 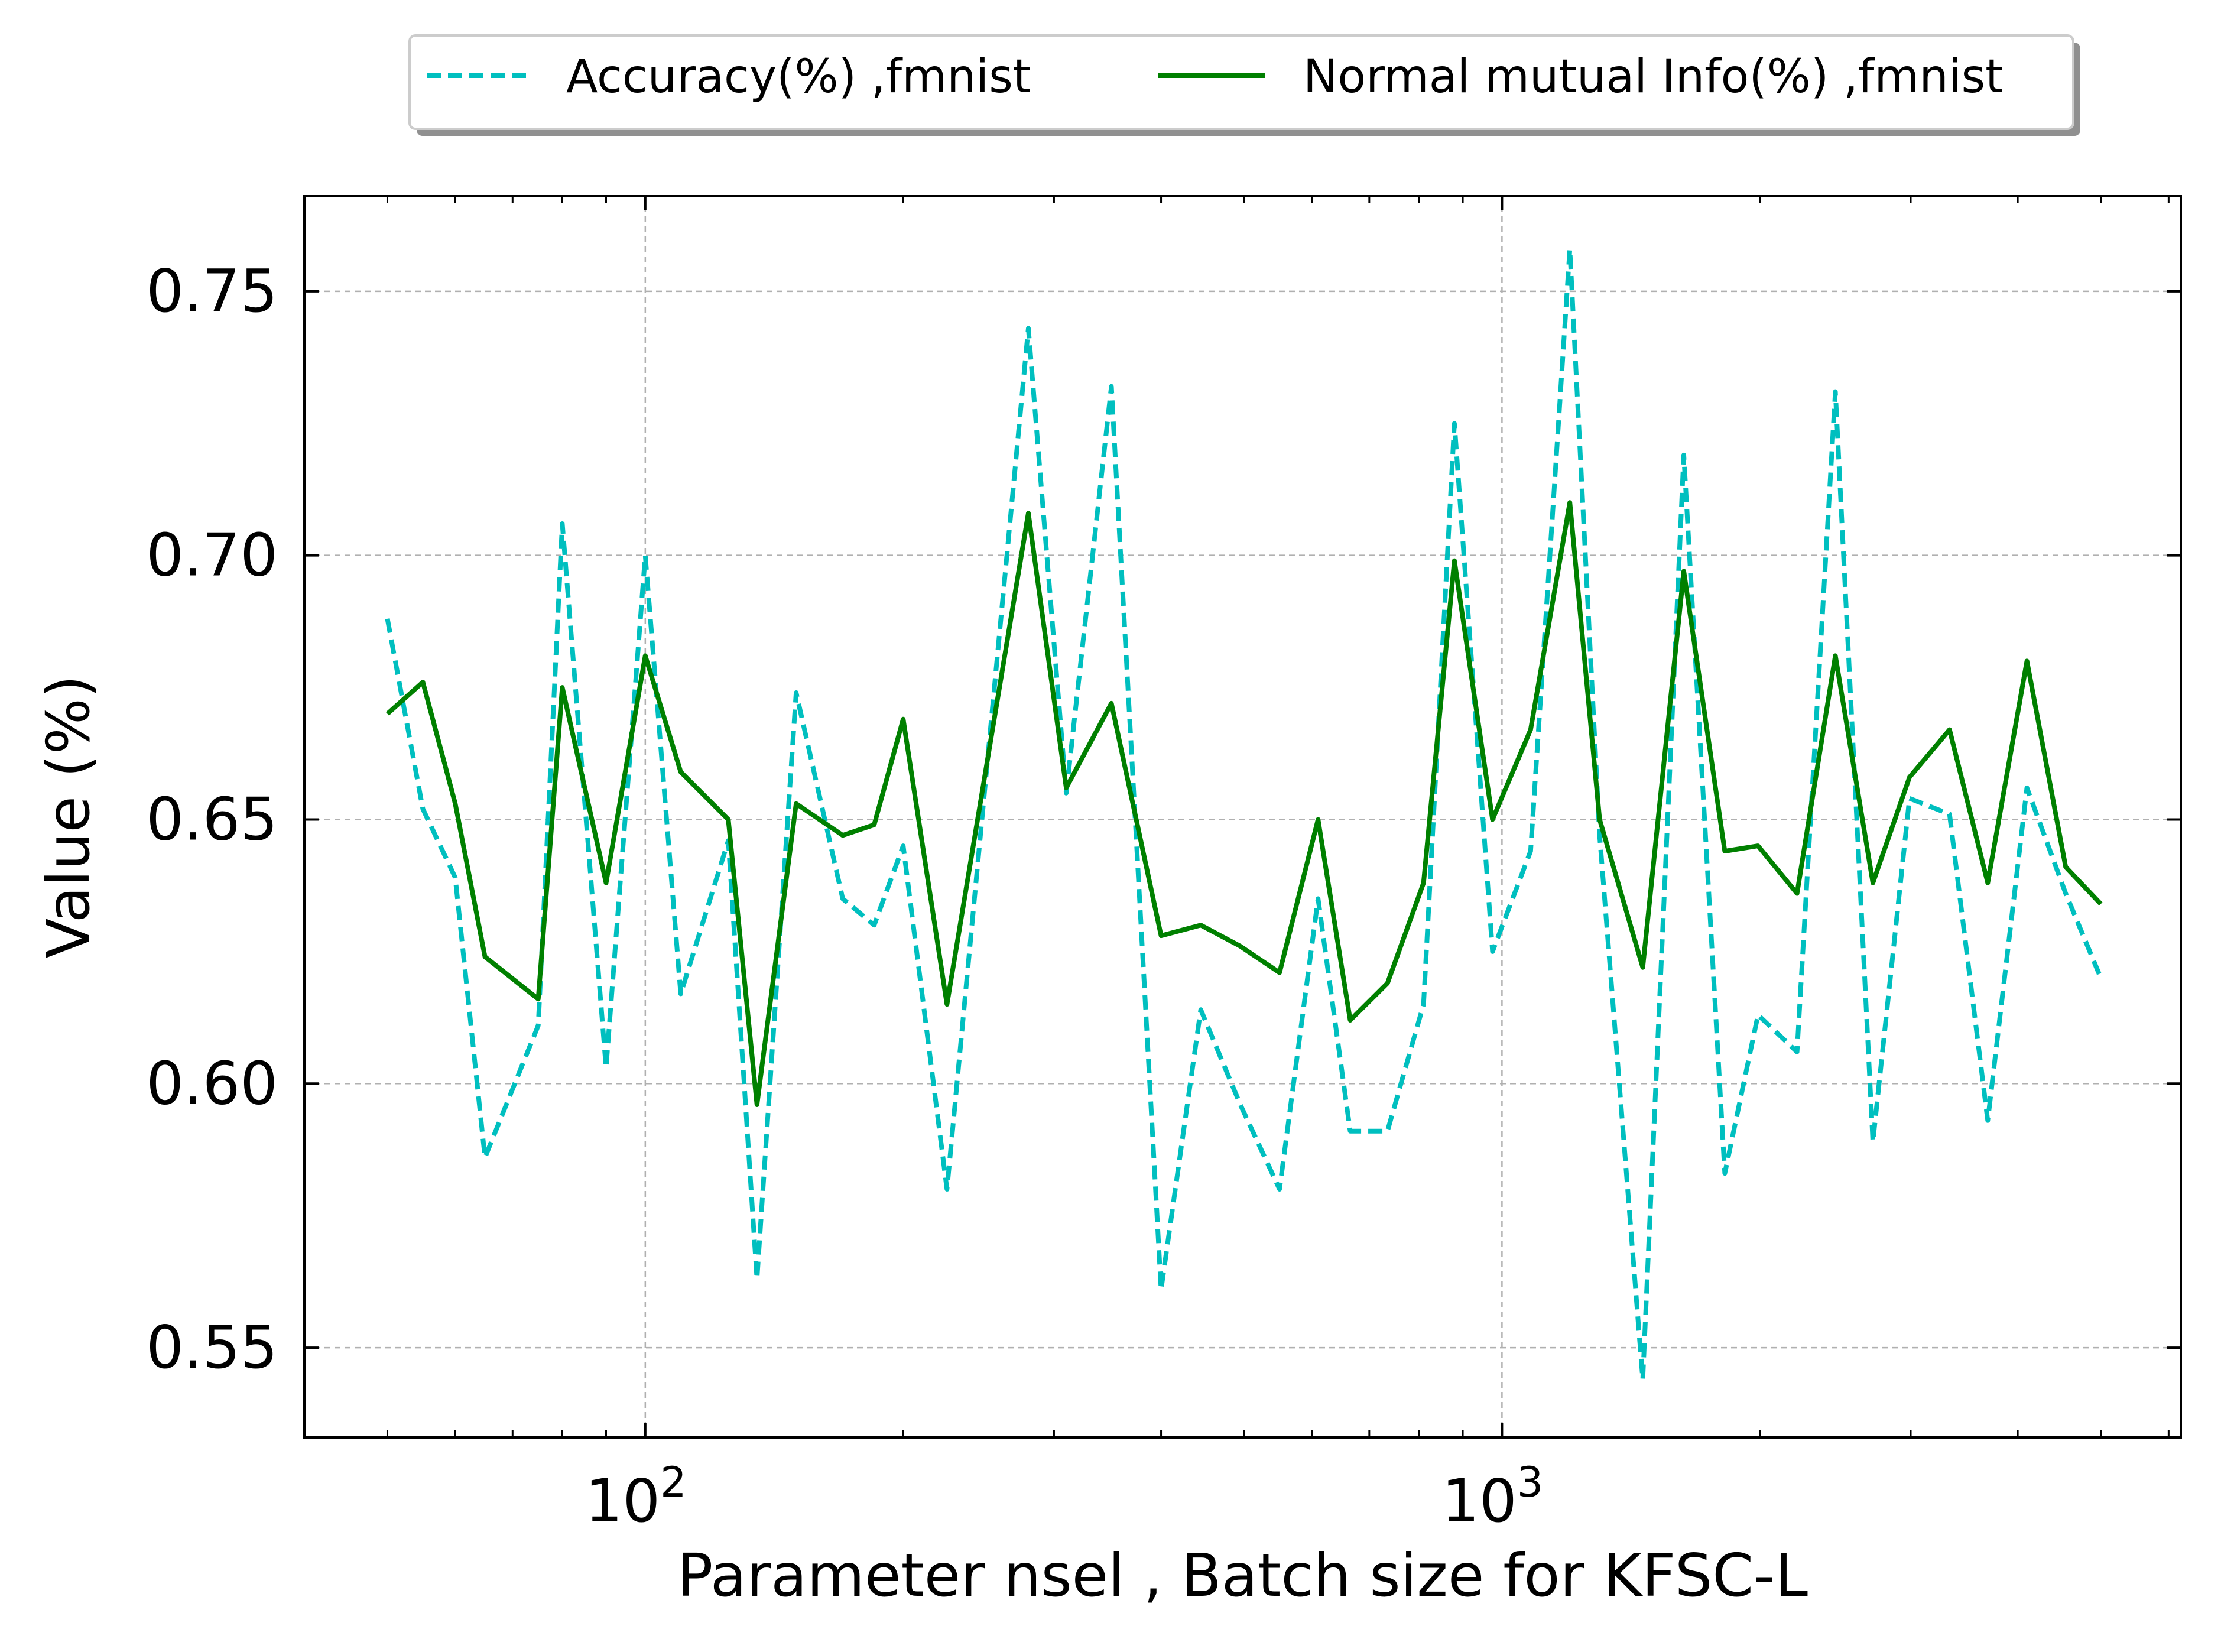 I want to click on legend-box, so click(x=1241, y=82).